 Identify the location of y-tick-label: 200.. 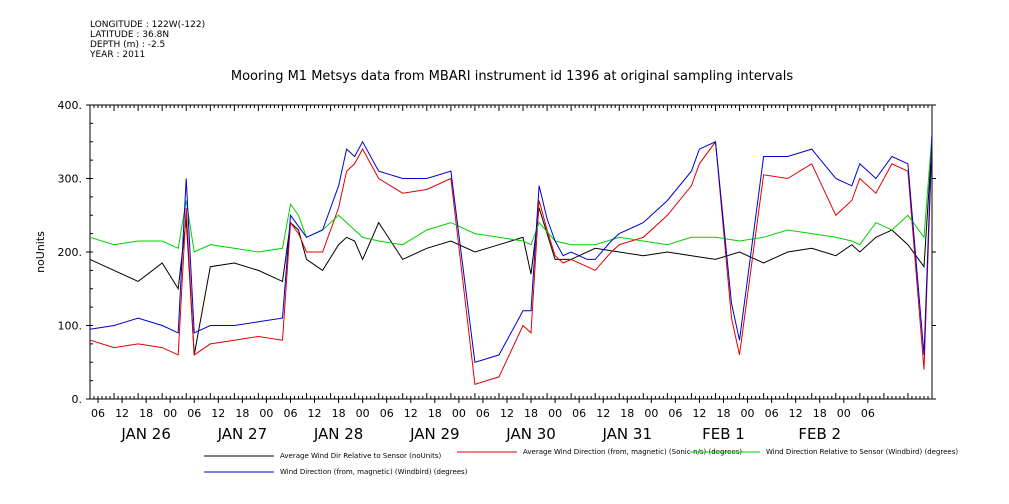
(70, 252).